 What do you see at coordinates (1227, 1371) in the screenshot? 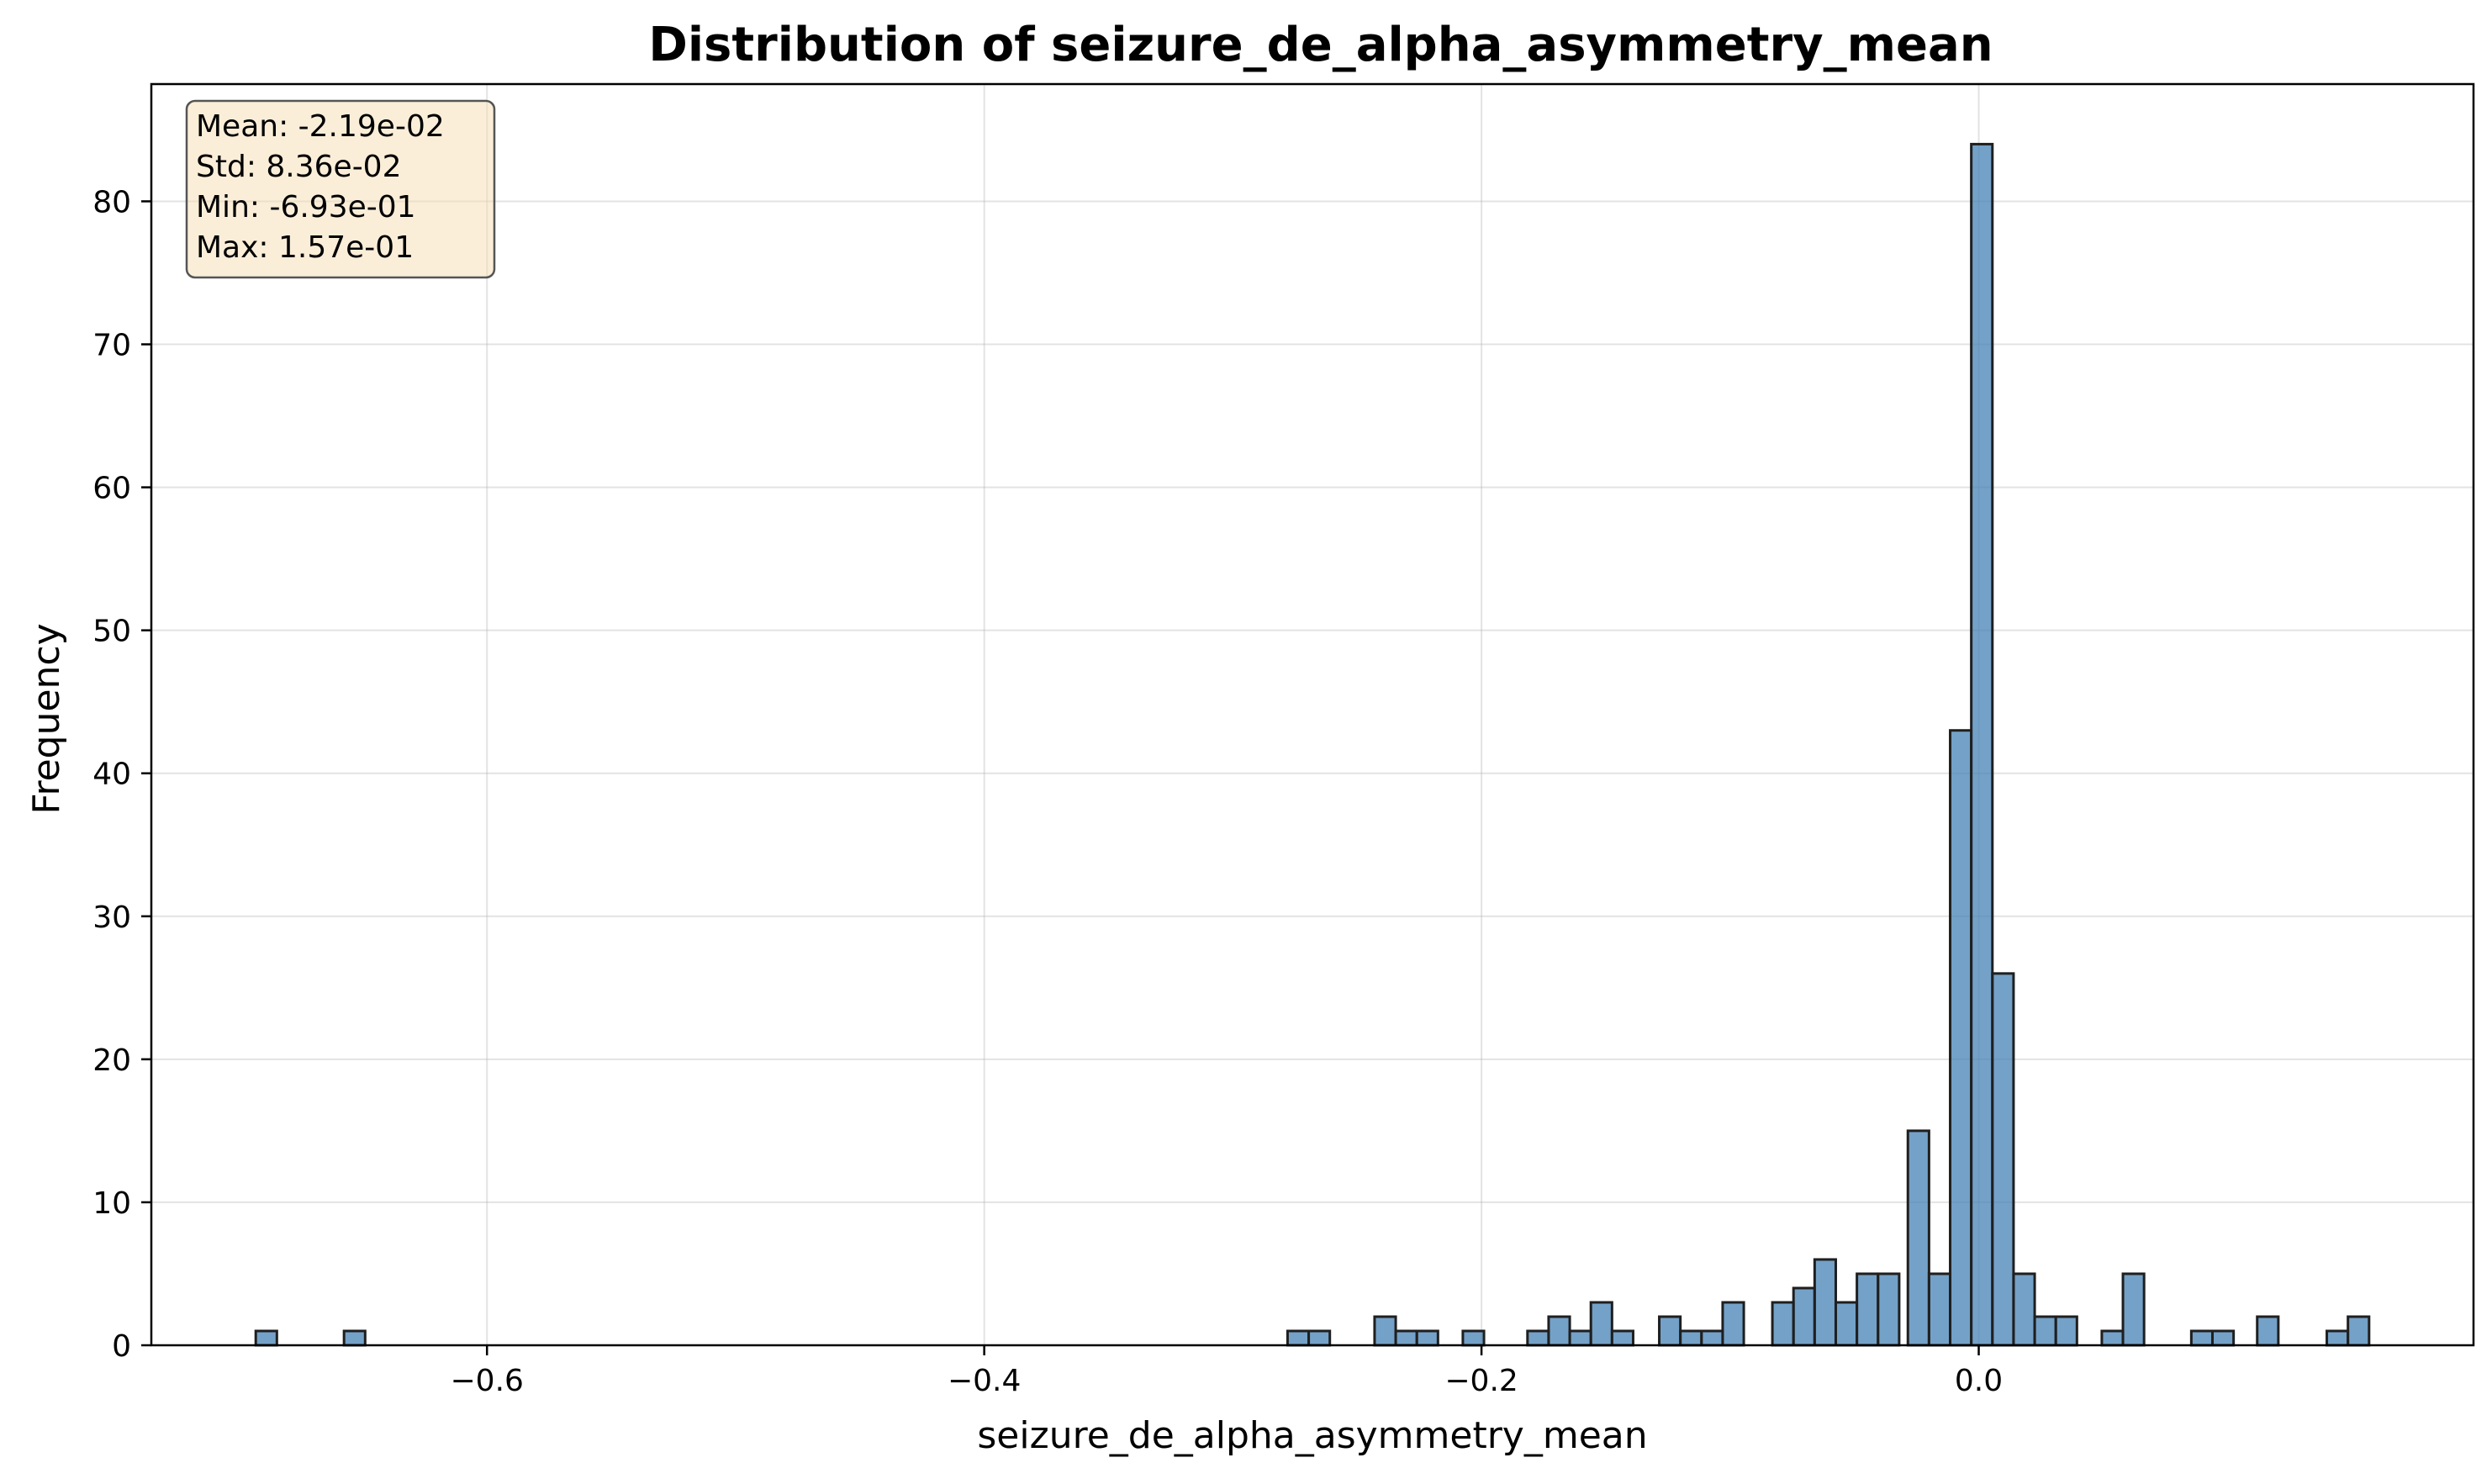
I see `x-axis-ticks: −0.6 −0.4 −0.2 0.0` at bounding box center [1227, 1371].